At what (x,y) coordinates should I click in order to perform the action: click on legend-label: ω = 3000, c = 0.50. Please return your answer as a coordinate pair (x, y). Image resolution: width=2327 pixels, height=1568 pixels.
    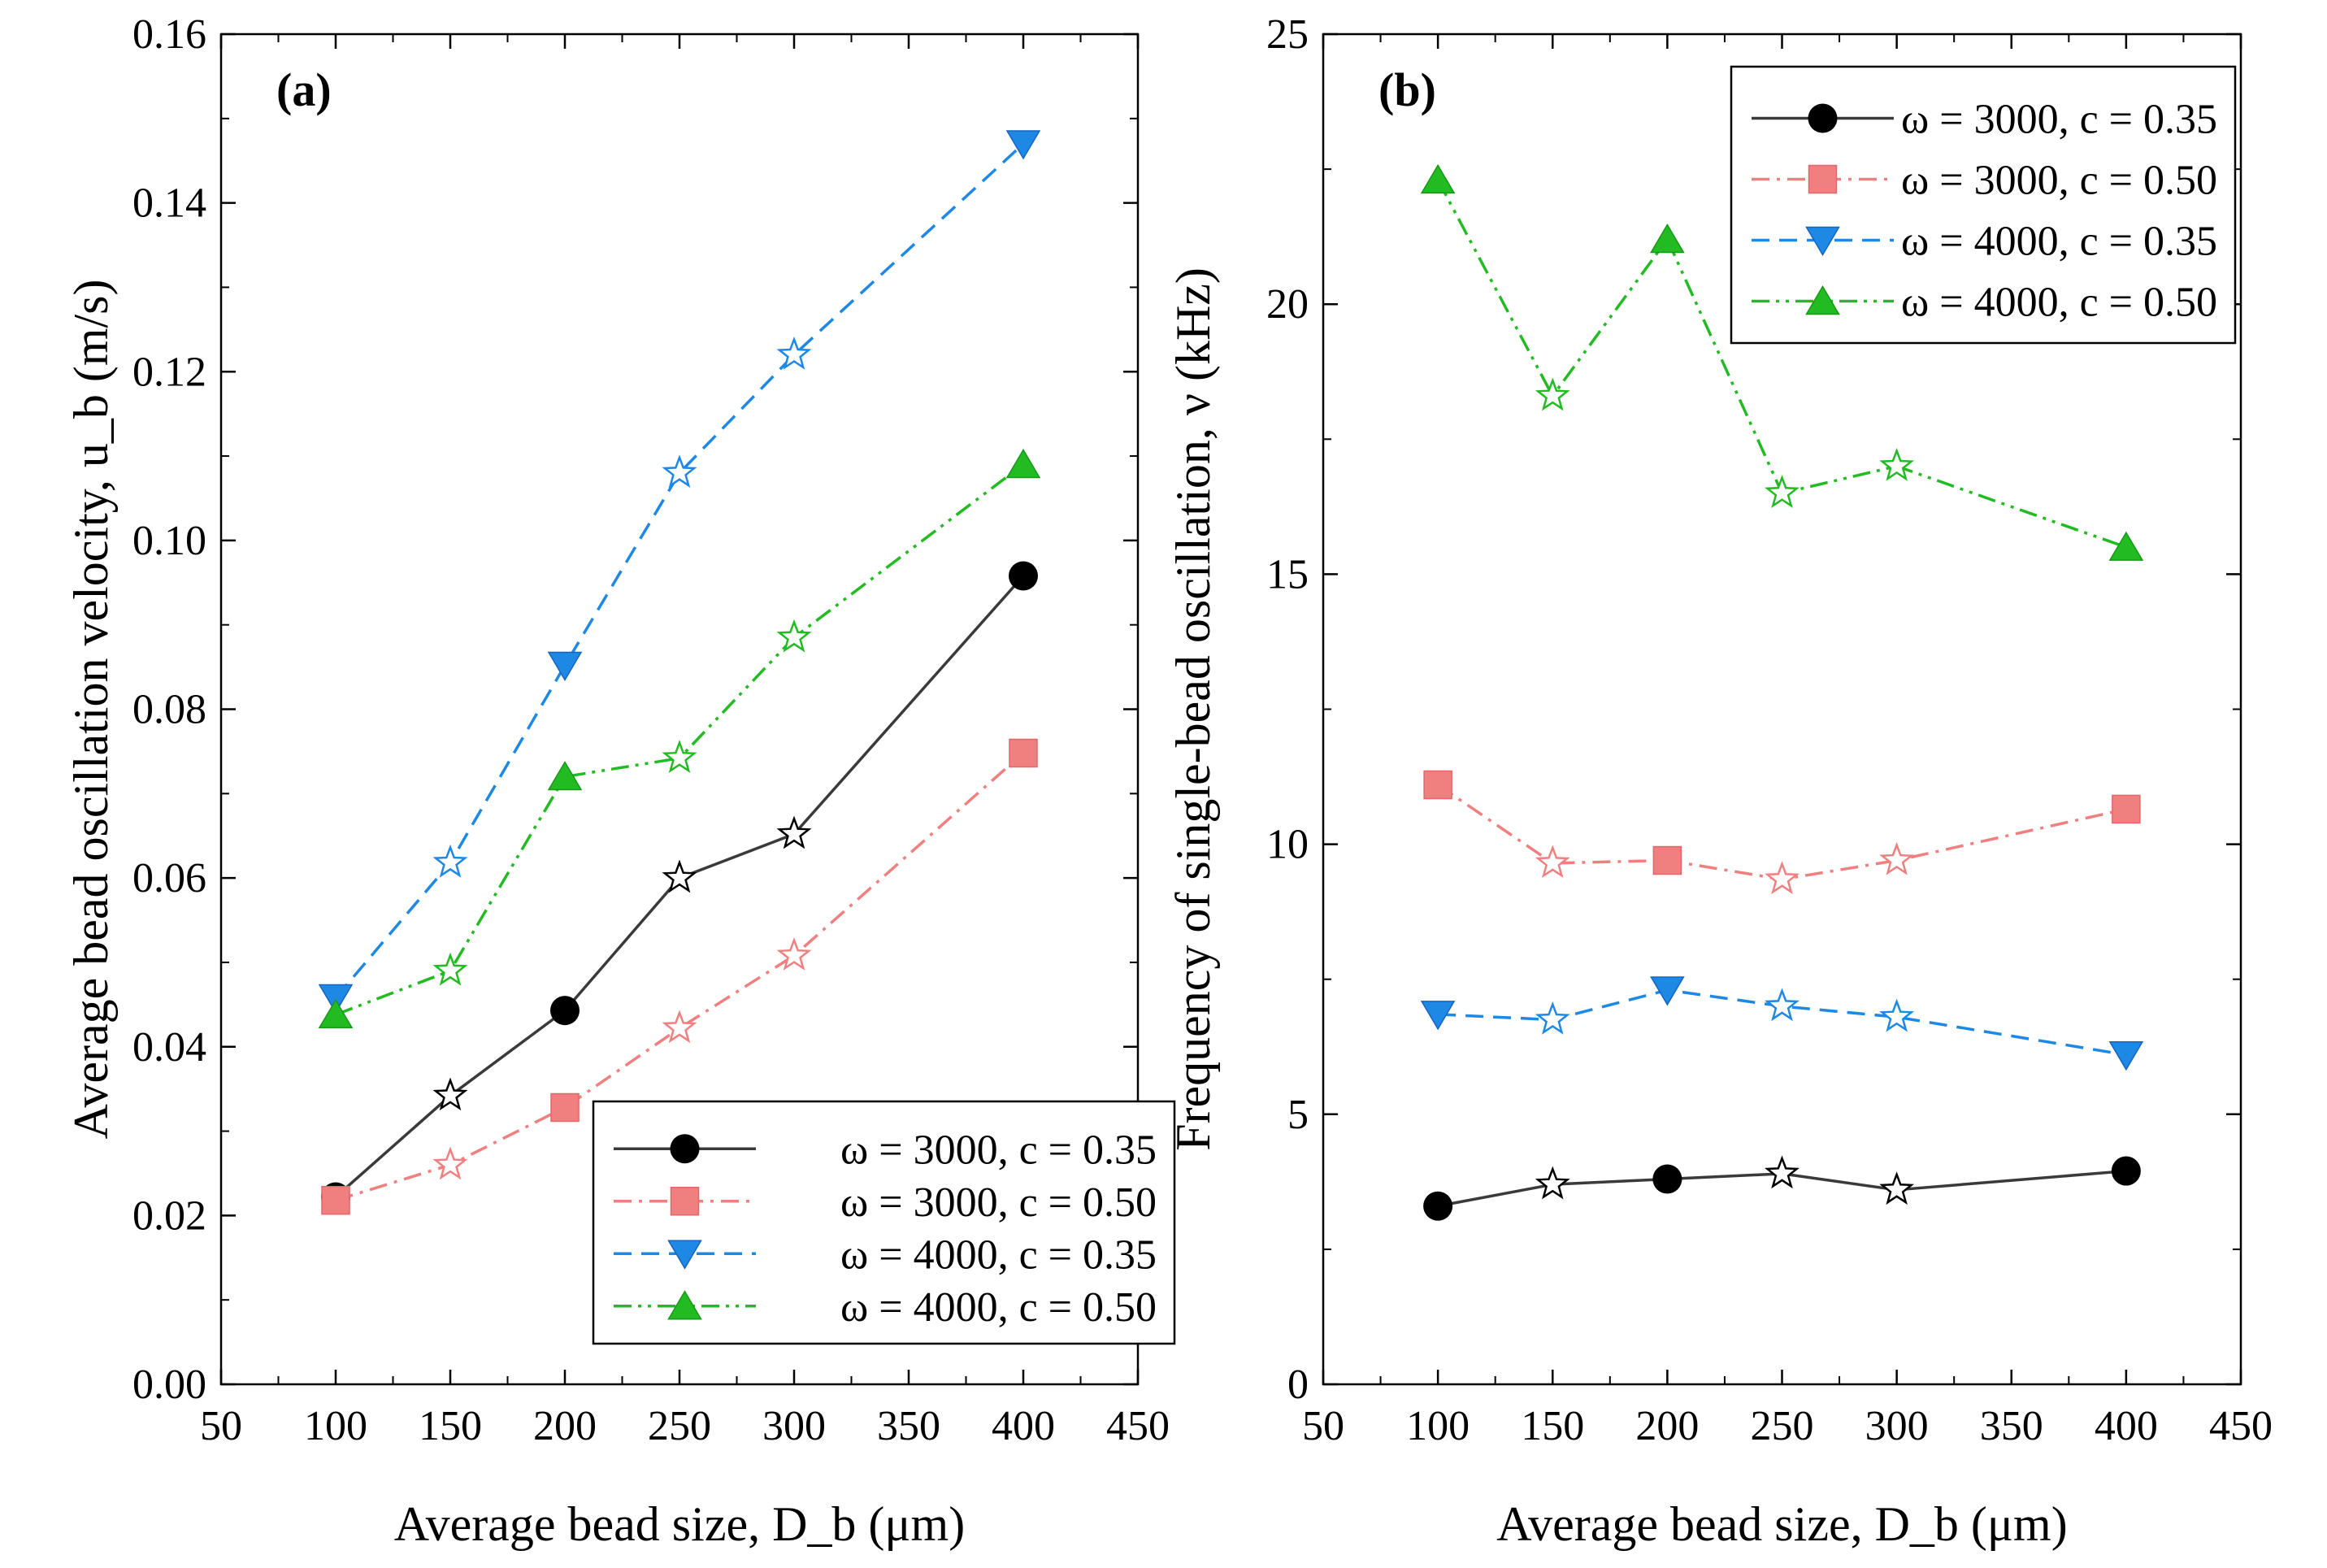
    Looking at the image, I should click on (2059, 181).